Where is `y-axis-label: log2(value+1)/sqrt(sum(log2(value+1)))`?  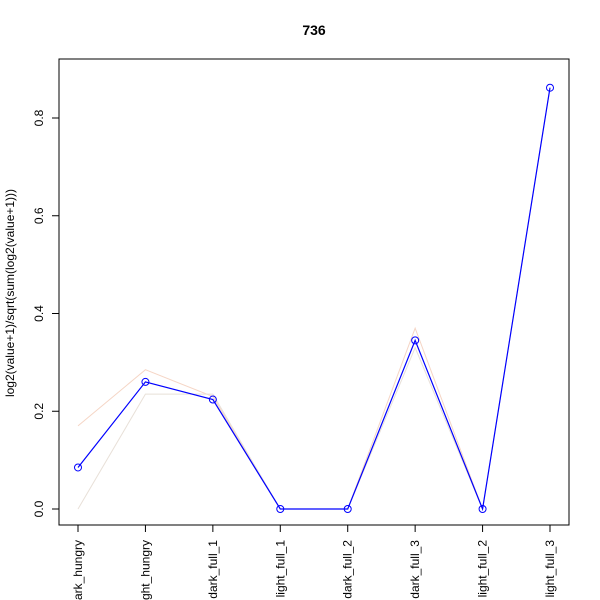
y-axis-label: log2(value+1)/sqrt(sum(log2(value+1))) is located at coordinates (10, 293).